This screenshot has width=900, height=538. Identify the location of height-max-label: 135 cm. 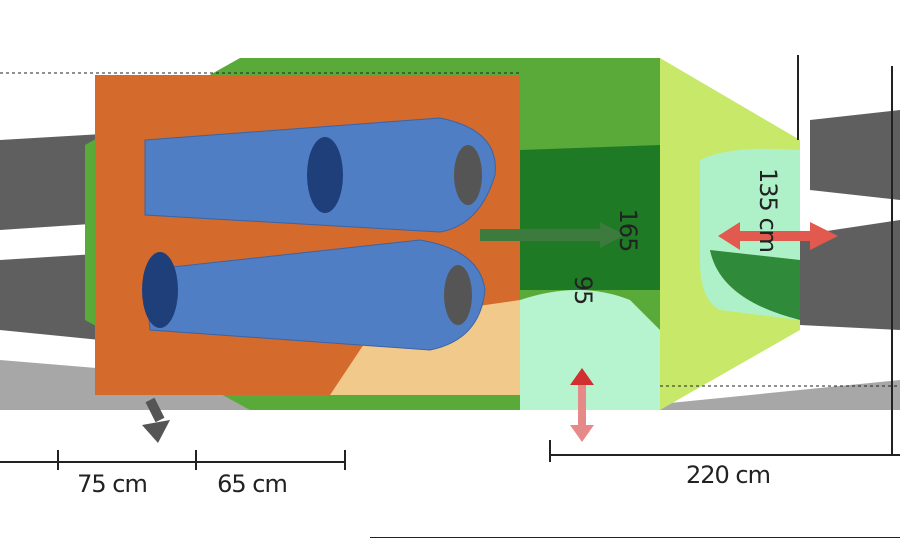
(768, 210).